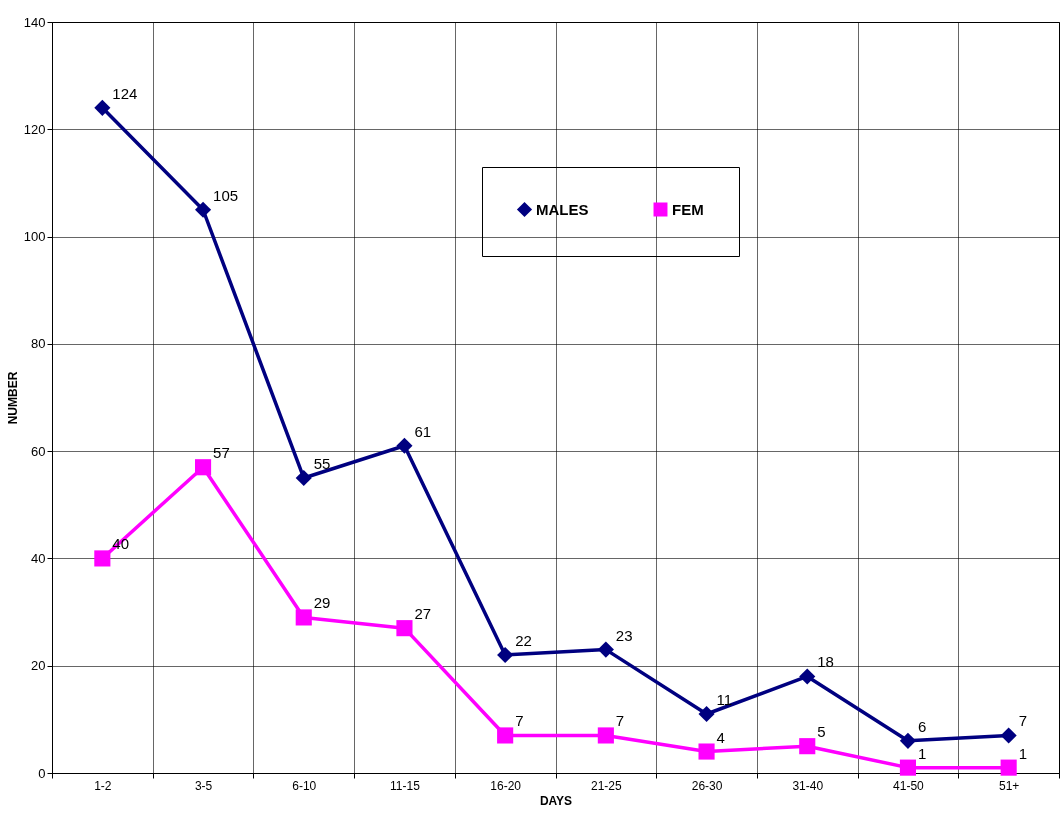  What do you see at coordinates (423, 431) in the screenshot?
I see `data-label: 61` at bounding box center [423, 431].